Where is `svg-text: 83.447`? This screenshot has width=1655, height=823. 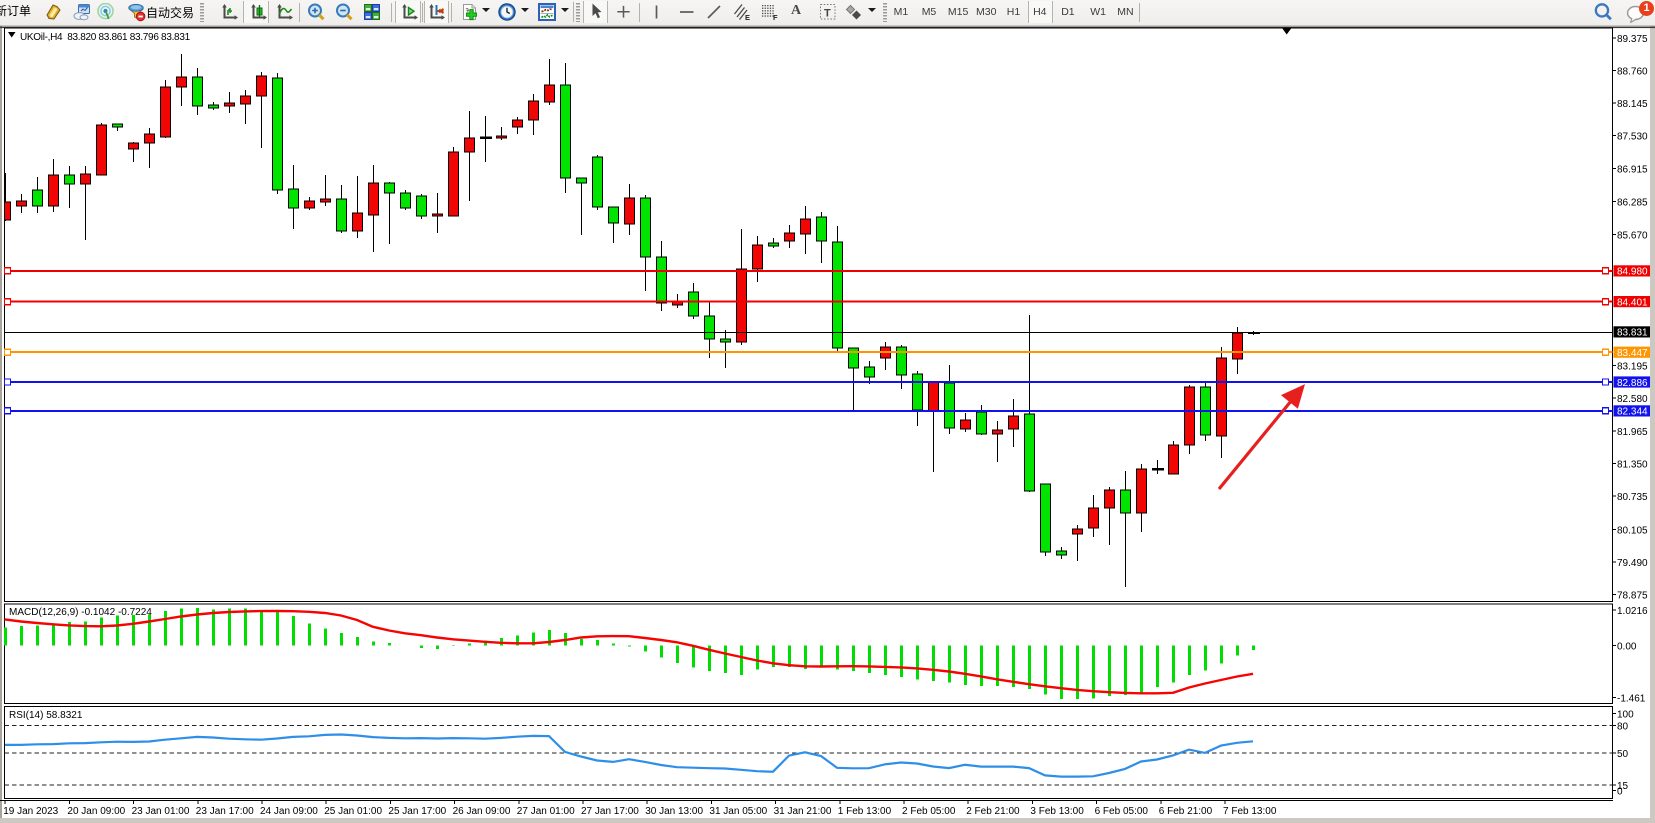
svg-text: 83.447 is located at coordinates (1632, 353).